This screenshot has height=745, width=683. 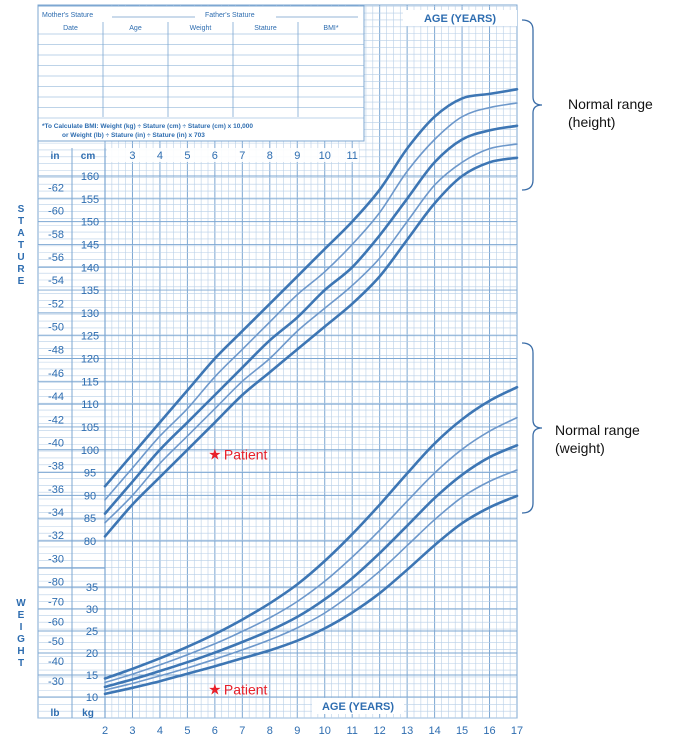 What do you see at coordinates (88, 713) in the screenshot?
I see `kg-unit-label: kg` at bounding box center [88, 713].